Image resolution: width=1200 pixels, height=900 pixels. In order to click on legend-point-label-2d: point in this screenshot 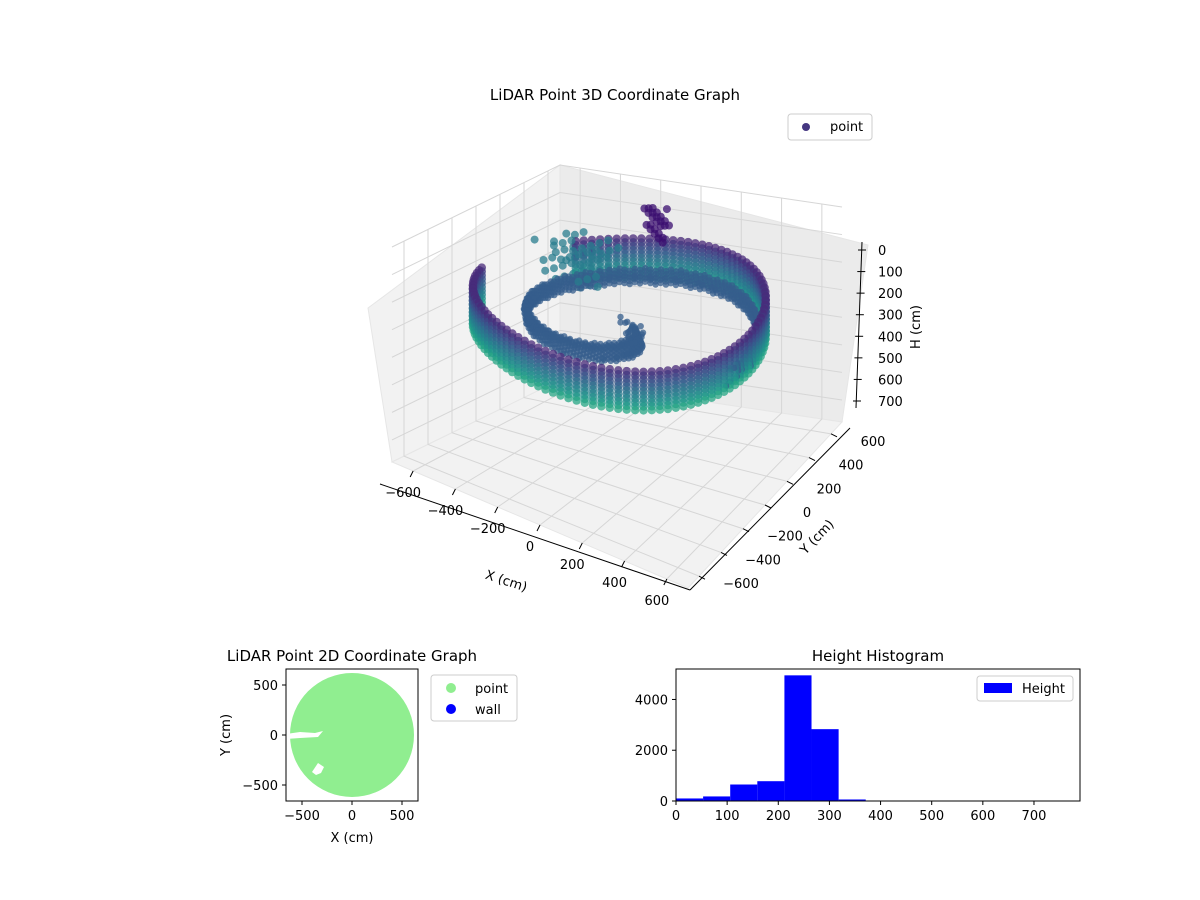, I will do `click(491, 689)`.